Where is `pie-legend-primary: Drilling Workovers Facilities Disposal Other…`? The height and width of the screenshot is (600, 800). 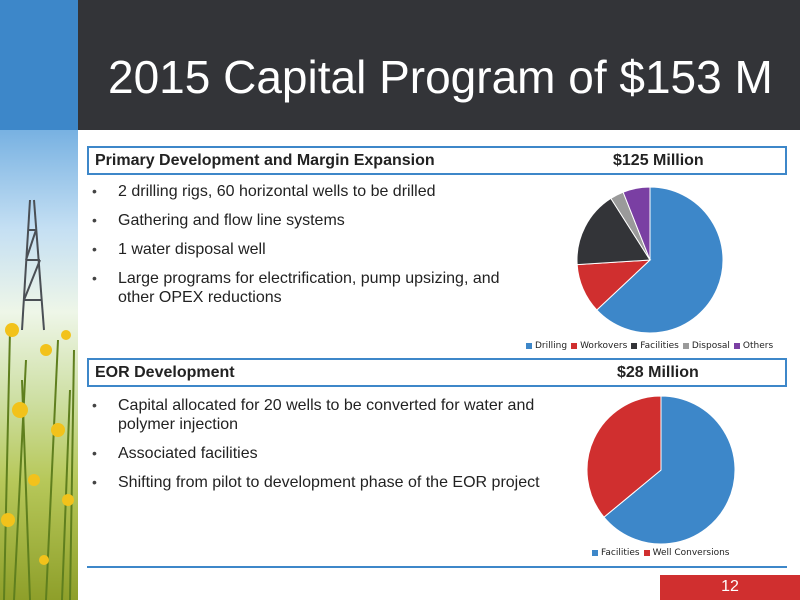
pie-legend-primary: Drilling Workovers Facilities Disposal Other… is located at coordinates (647, 346).